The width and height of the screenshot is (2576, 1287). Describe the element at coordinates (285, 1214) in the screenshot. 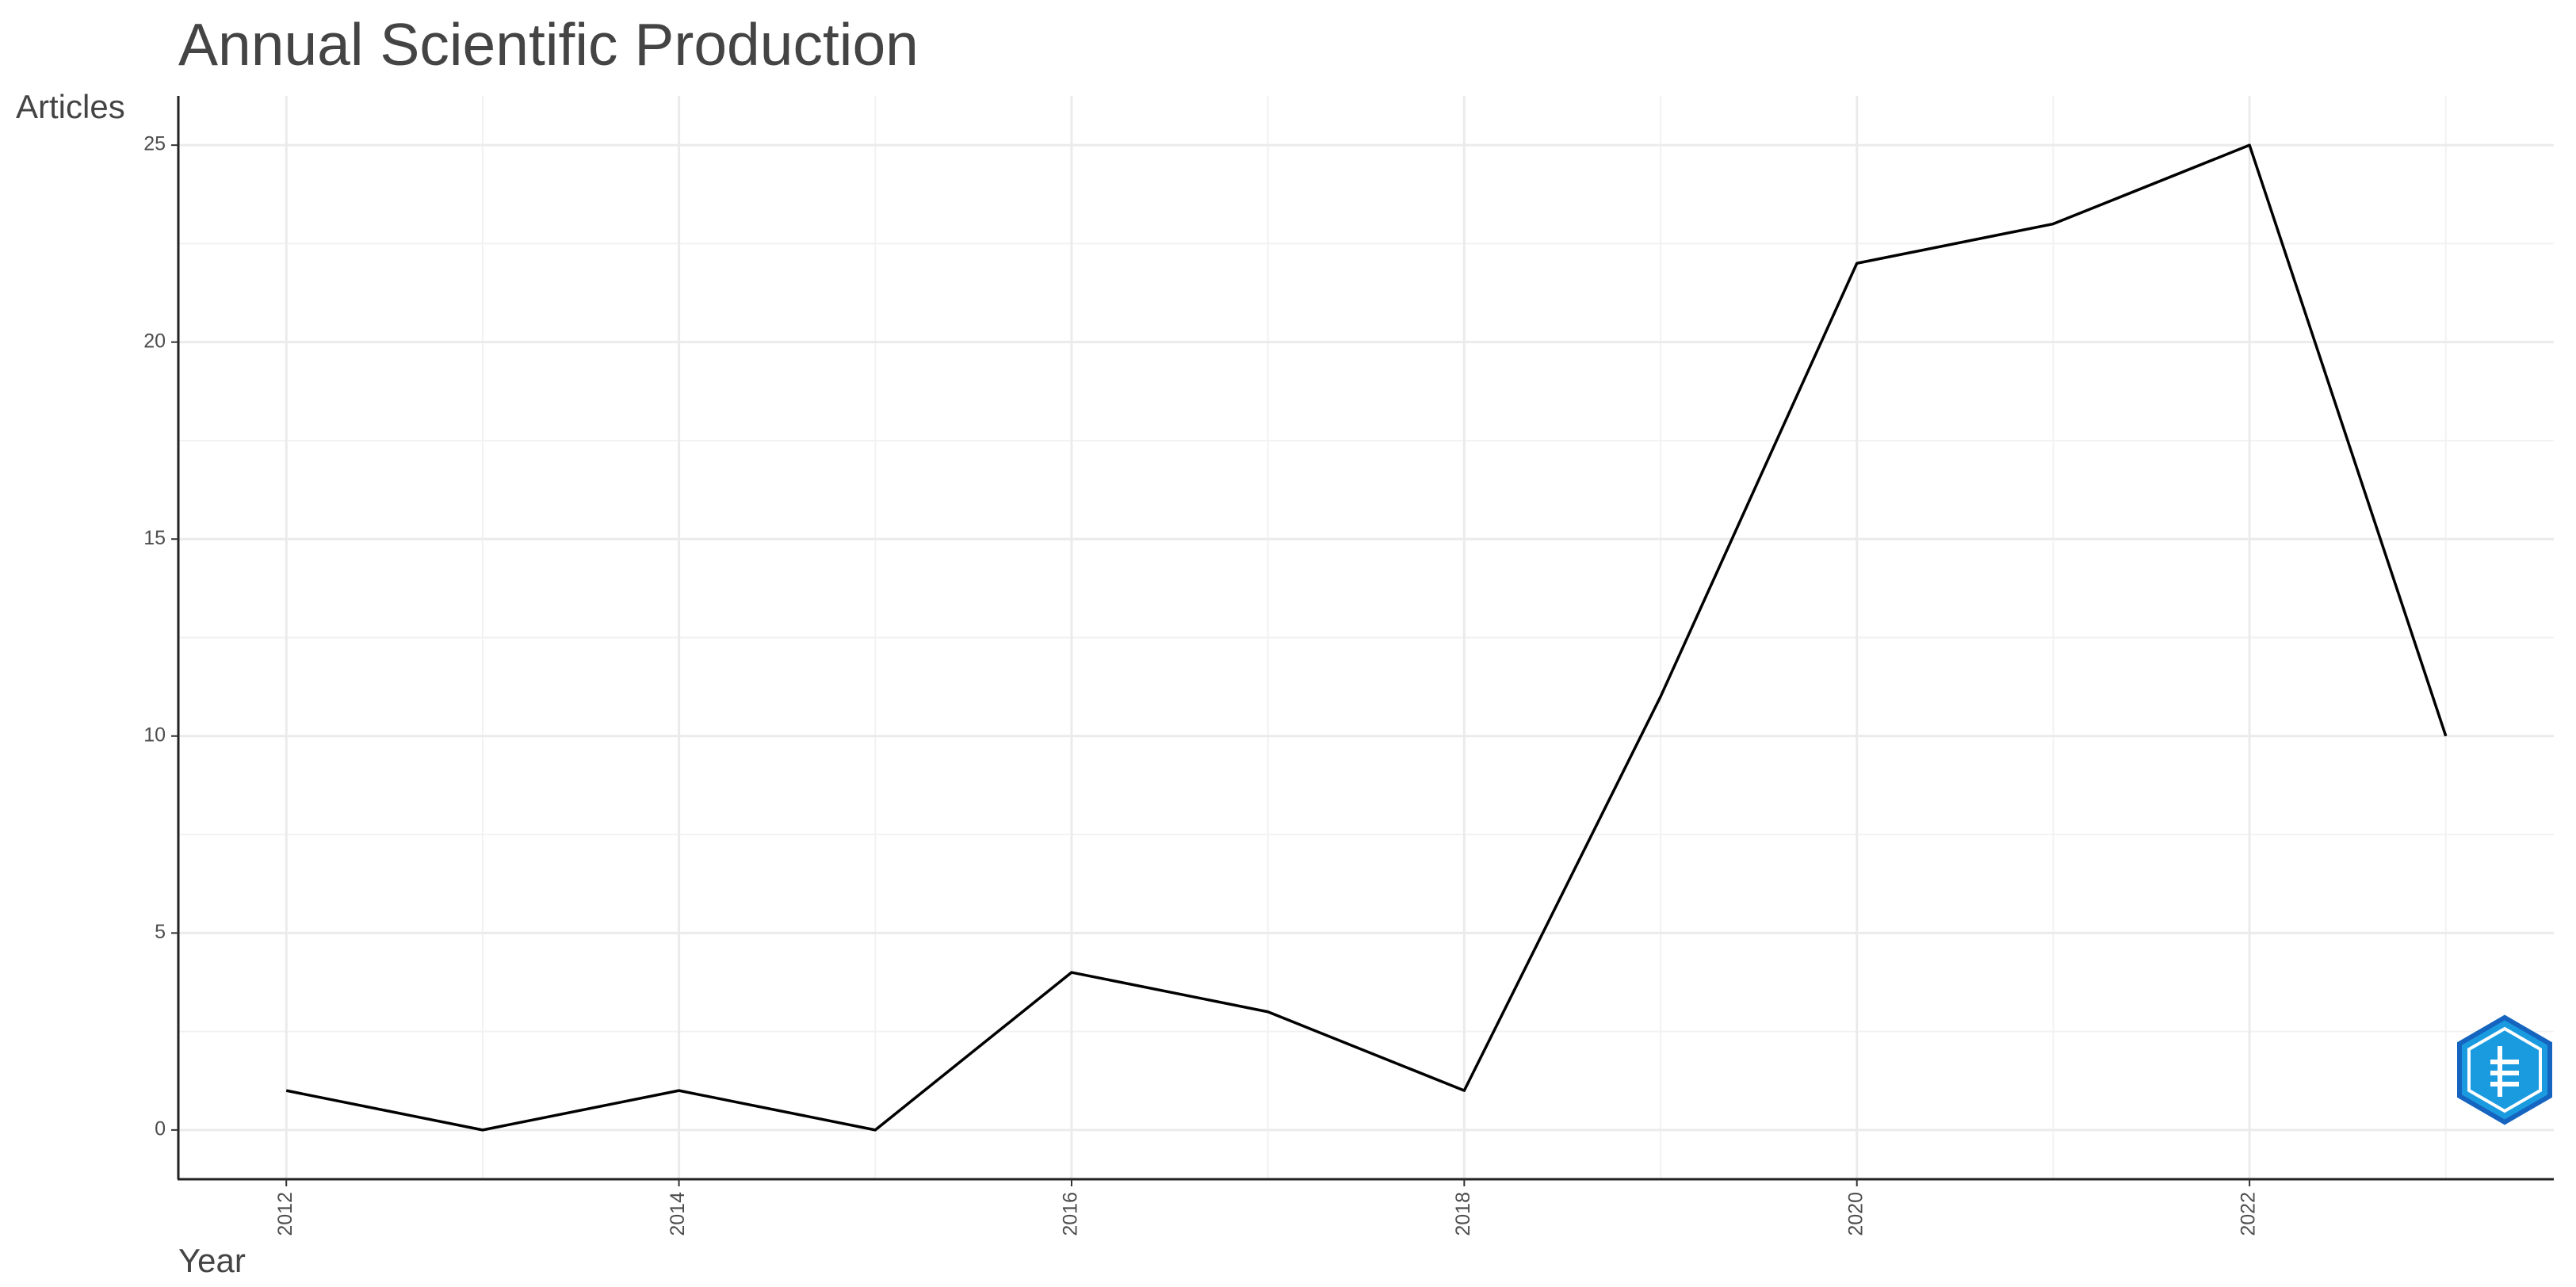

I see `x-tick-label: 2012` at that location.